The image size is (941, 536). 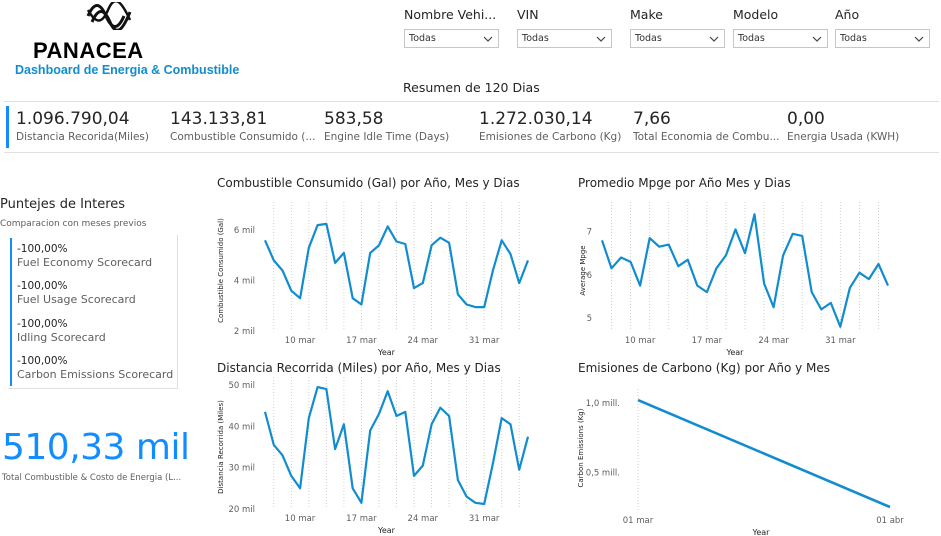 I want to click on scorecard-item: -100,00% Fuel Economy Scorecard, so click(x=84, y=256).